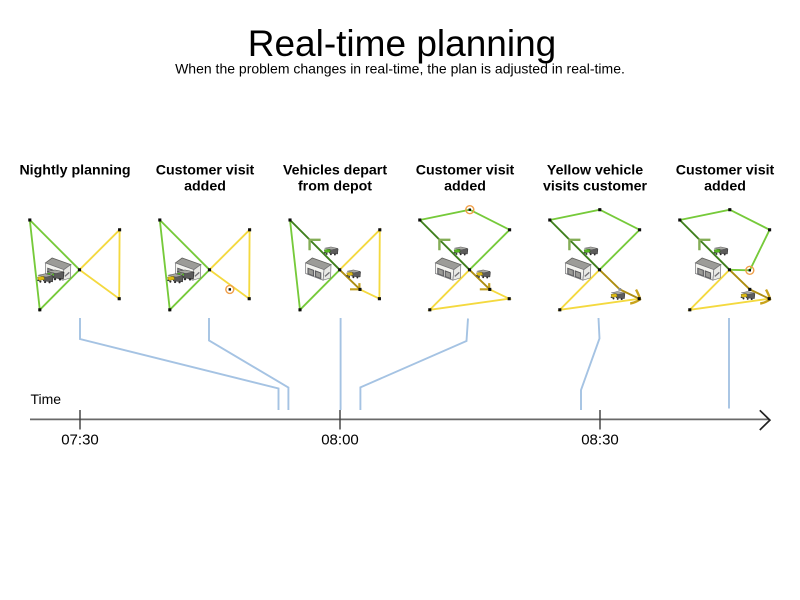  What do you see at coordinates (335, 170) in the screenshot?
I see `svg-text: Vehicles depart` at bounding box center [335, 170].